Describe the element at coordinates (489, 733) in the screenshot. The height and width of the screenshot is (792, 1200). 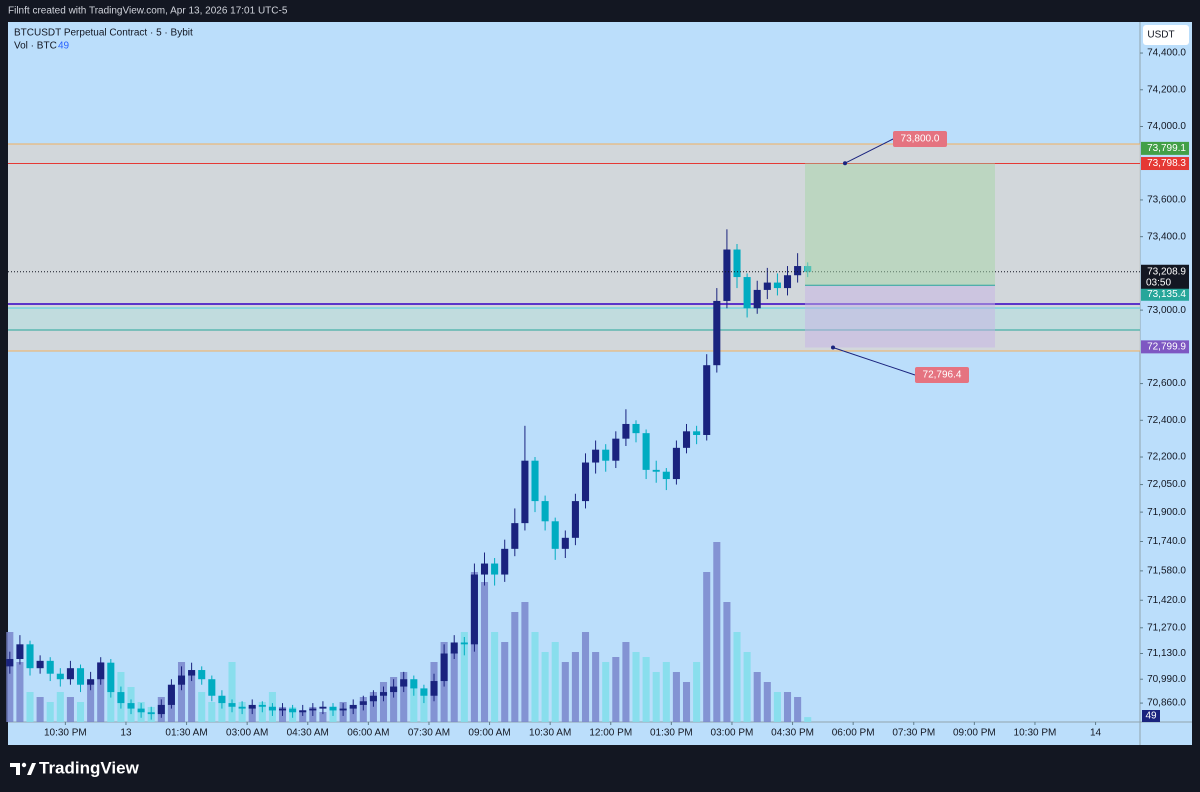
I see `x-tick-label: 09:00 AM` at that location.